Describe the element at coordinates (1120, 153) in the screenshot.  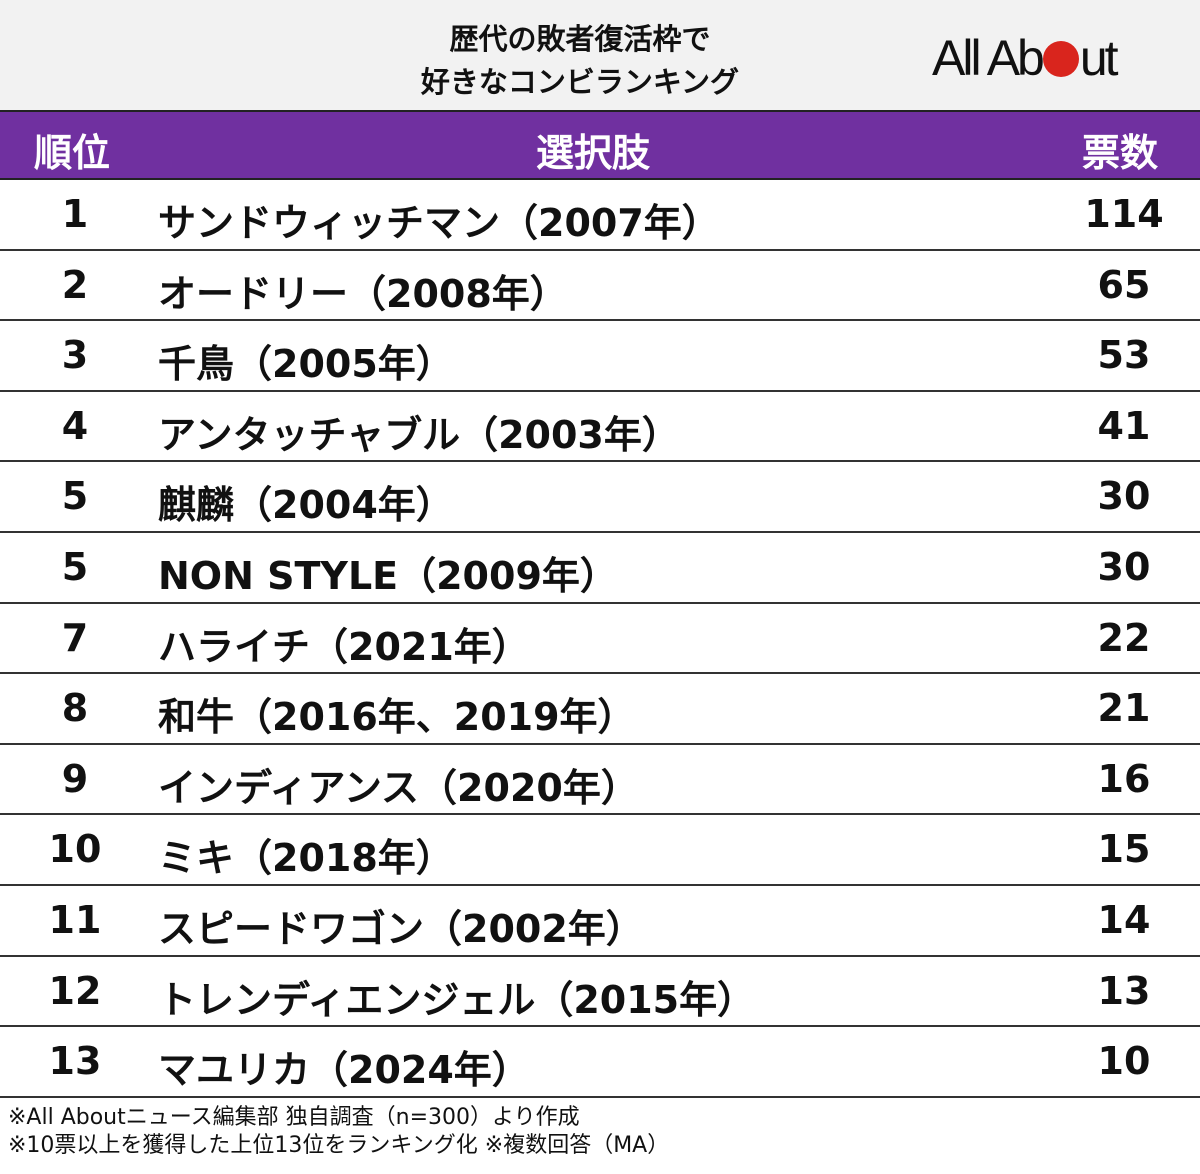
I see `header-votes: 票数` at that location.